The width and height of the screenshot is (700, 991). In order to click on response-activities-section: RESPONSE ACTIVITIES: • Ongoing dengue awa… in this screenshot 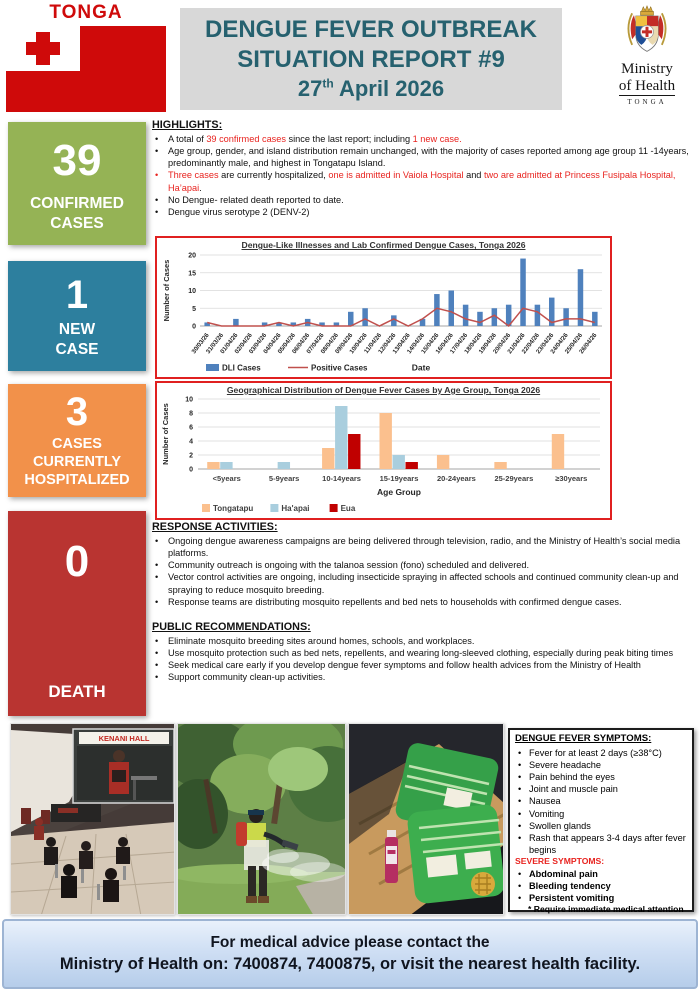, I will do `click(425, 564)`.